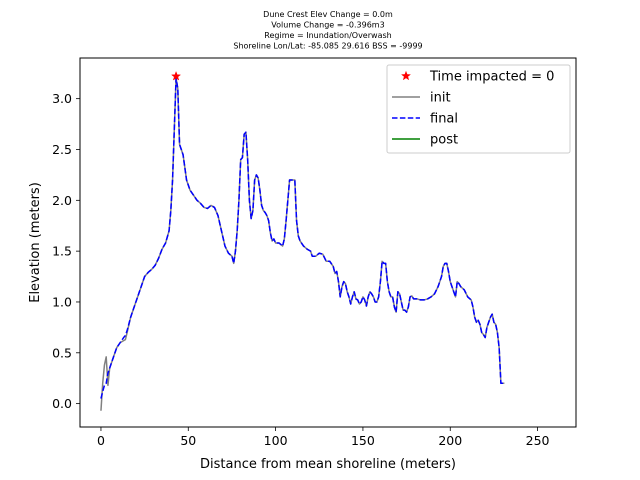 The width and height of the screenshot is (640, 480). What do you see at coordinates (323, 437) in the screenshot?
I see `x-axis: 0 50 100 150 200 250` at bounding box center [323, 437].